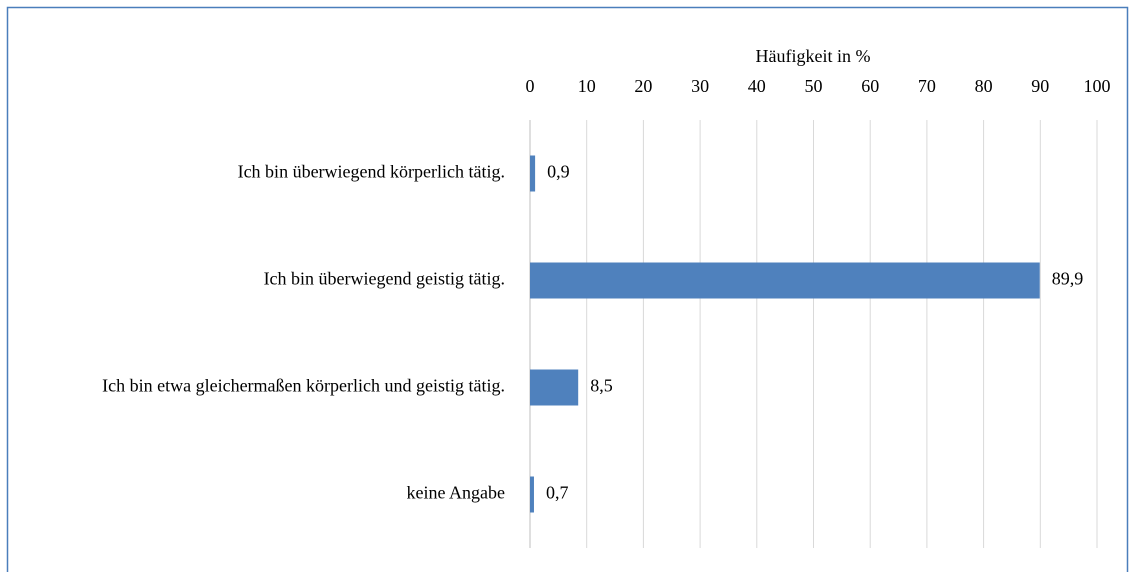  What do you see at coordinates (1040, 86) in the screenshot?
I see `x-tick-label: 90` at bounding box center [1040, 86].